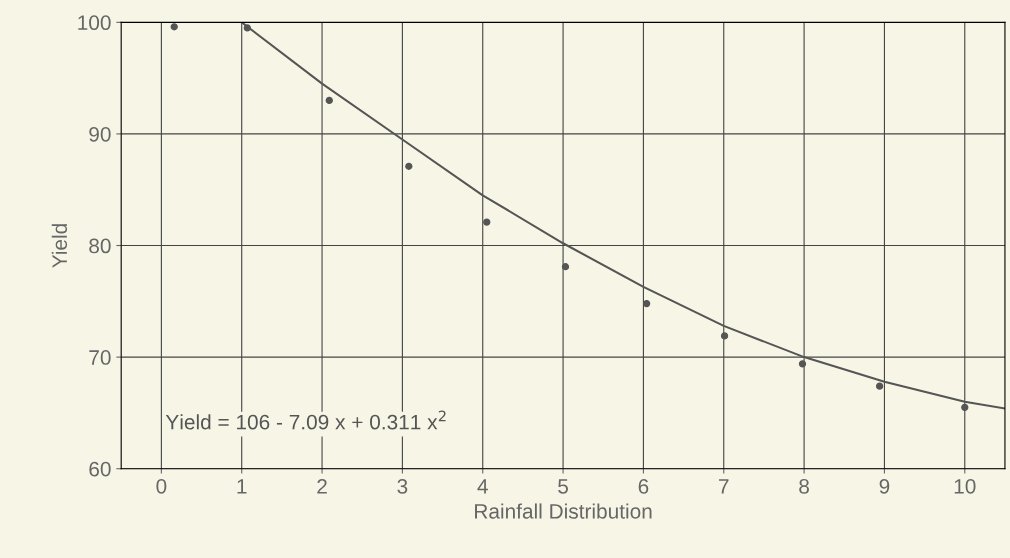  I want to click on x-tick-label: 5, so click(563, 486).